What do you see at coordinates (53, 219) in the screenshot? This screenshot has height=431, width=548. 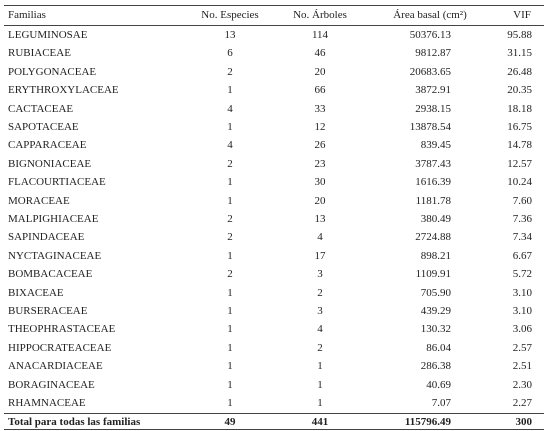 I see `family: MALPIGHIACEAE` at bounding box center [53, 219].